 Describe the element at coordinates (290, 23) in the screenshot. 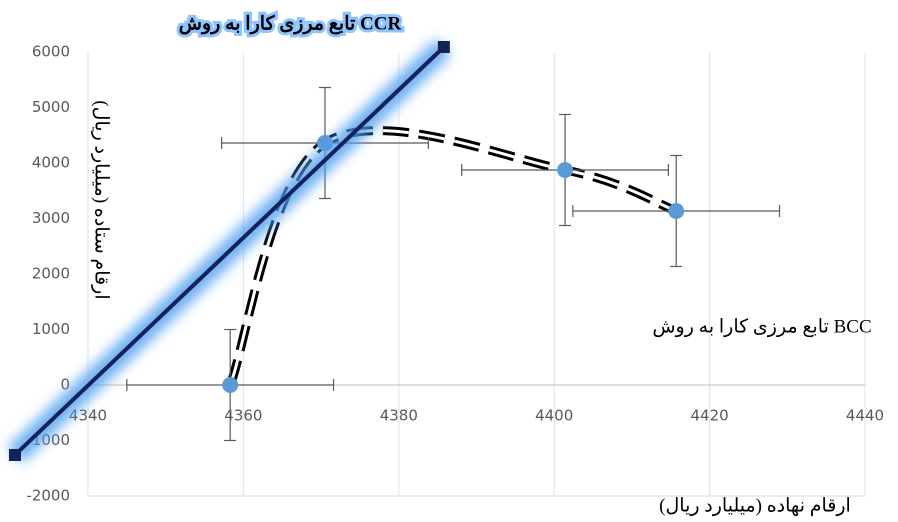

I see `chart-title: تابع مرزی کارا به روش CCR` at that location.